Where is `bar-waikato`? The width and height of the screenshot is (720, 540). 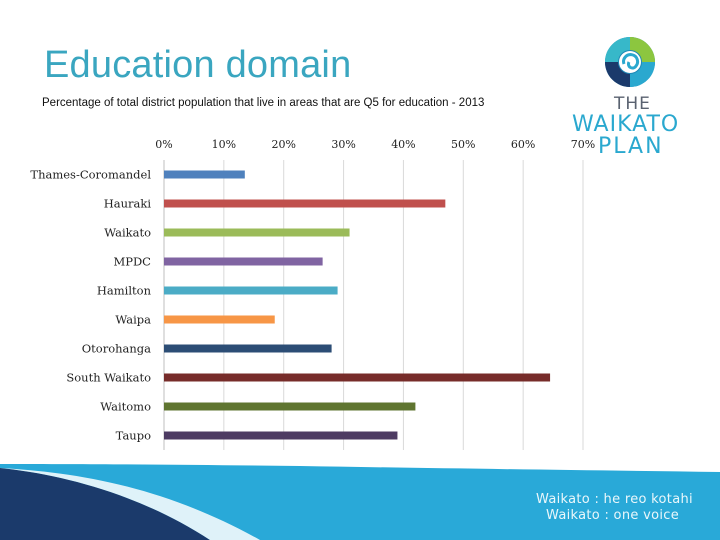 bar-waikato is located at coordinates (257, 232).